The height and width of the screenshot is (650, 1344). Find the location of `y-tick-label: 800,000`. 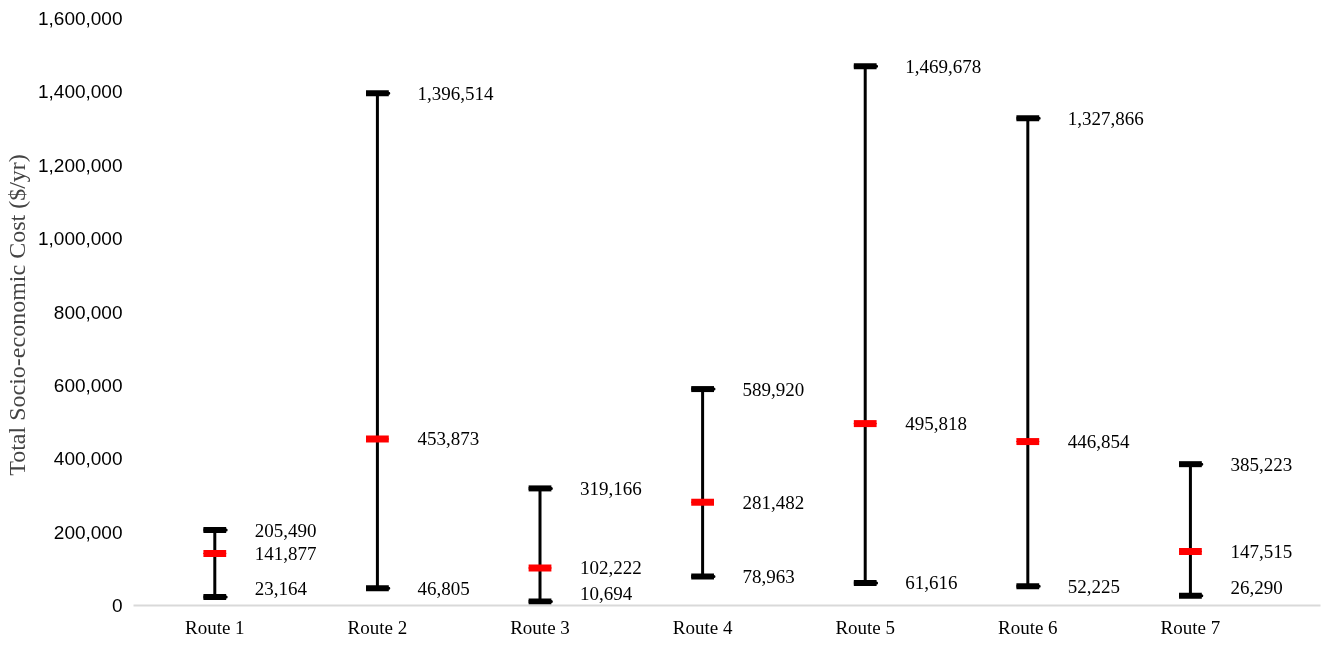

y-tick-label: 800,000 is located at coordinates (88, 312).